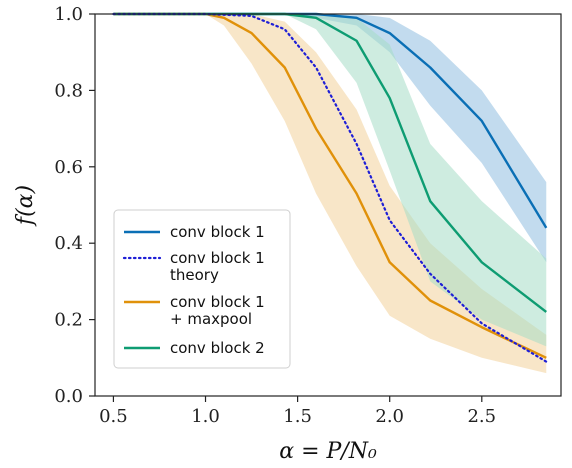  What do you see at coordinates (217, 310) in the screenshot?
I see `legend-label-2: conv block 1 + maxpool` at bounding box center [217, 310].